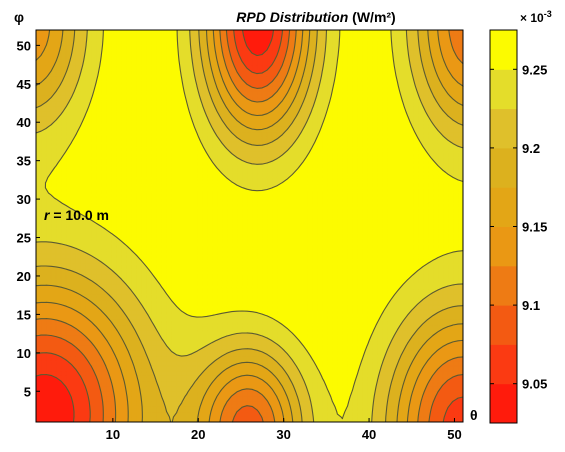 This screenshot has height=452, width=565. Describe the element at coordinates (24, 314) in the screenshot. I see `y-tick-label: 15` at that location.